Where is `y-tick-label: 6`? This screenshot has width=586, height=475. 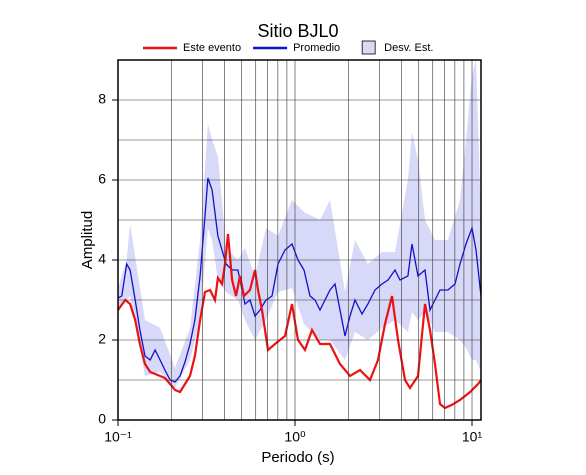
y-tick-label: 6 is located at coordinates (102, 179).